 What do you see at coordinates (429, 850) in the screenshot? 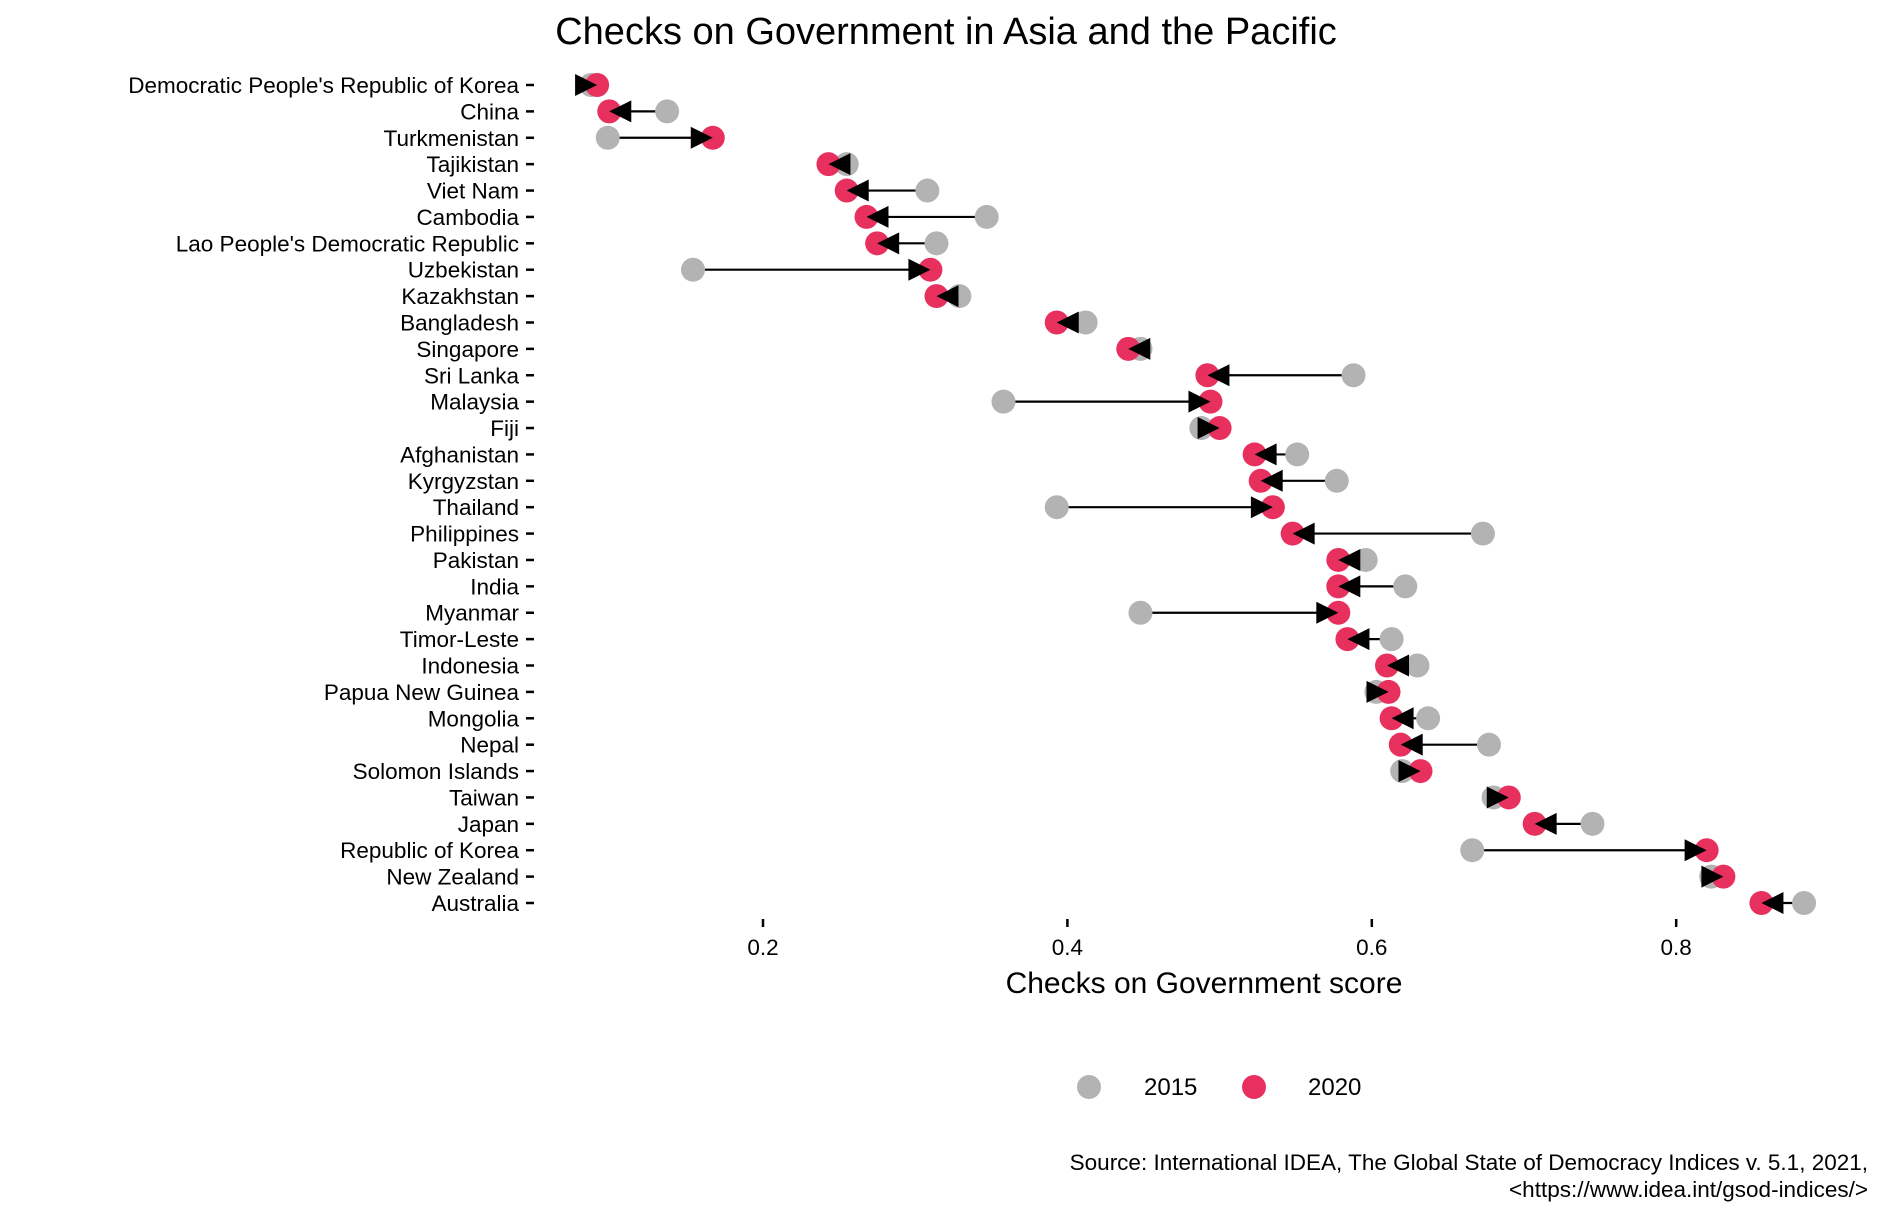
I see `category-label: Republic of Korea` at bounding box center [429, 850].